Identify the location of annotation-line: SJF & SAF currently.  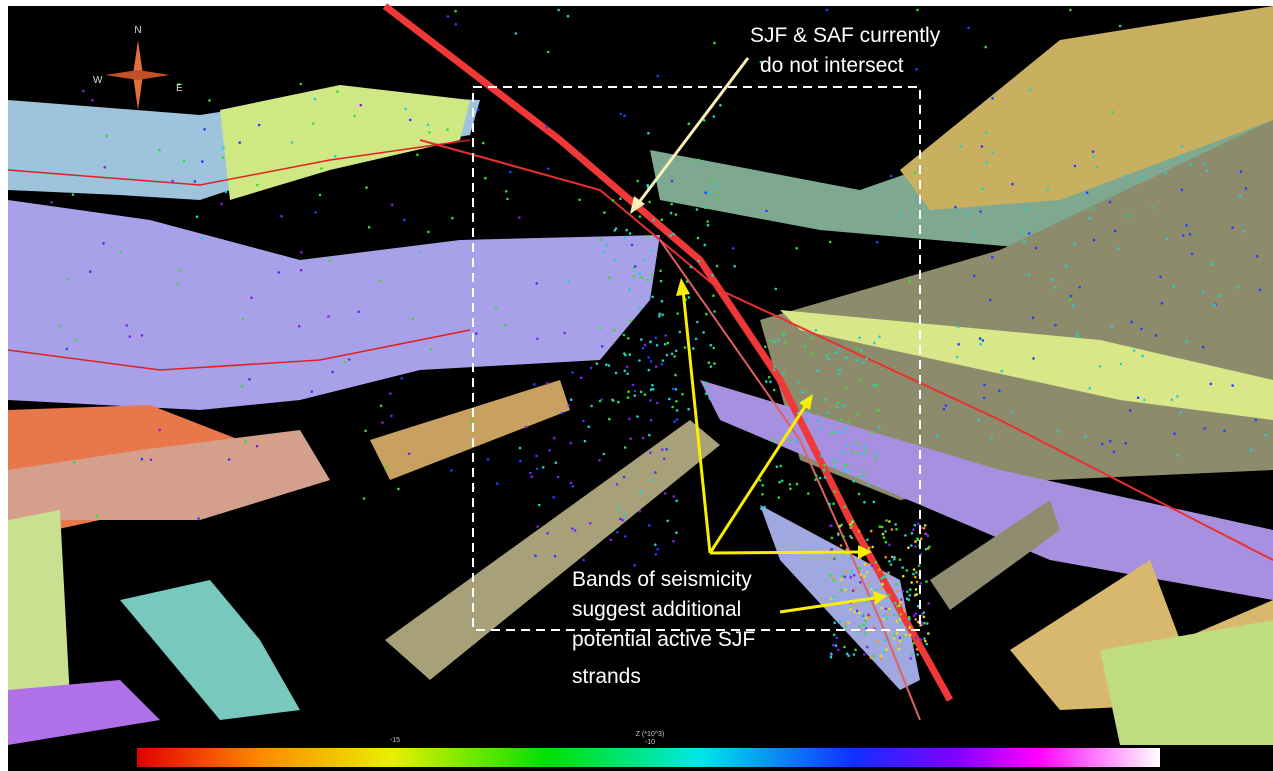
(845, 35).